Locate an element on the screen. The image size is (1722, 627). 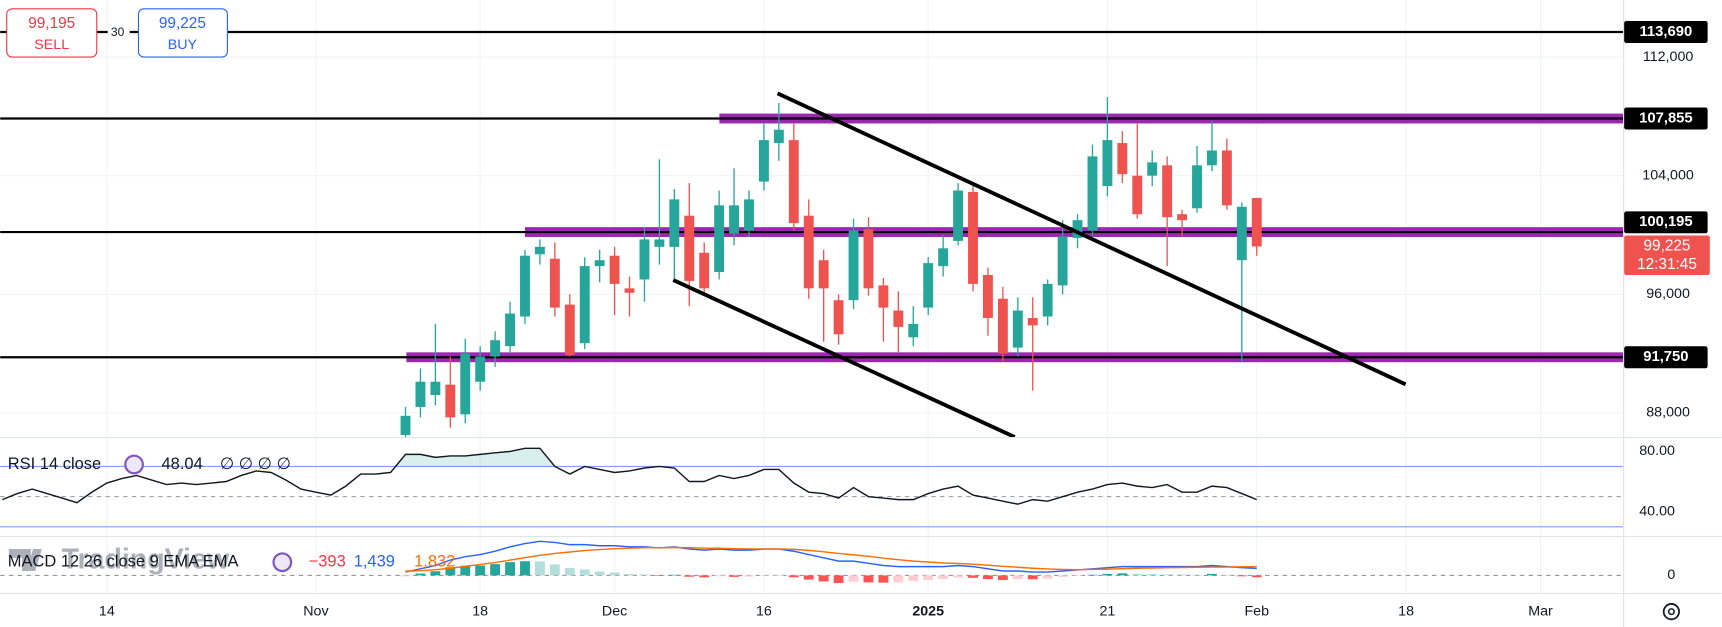
rsi-tick-label: 80.00 is located at coordinates (1657, 451).